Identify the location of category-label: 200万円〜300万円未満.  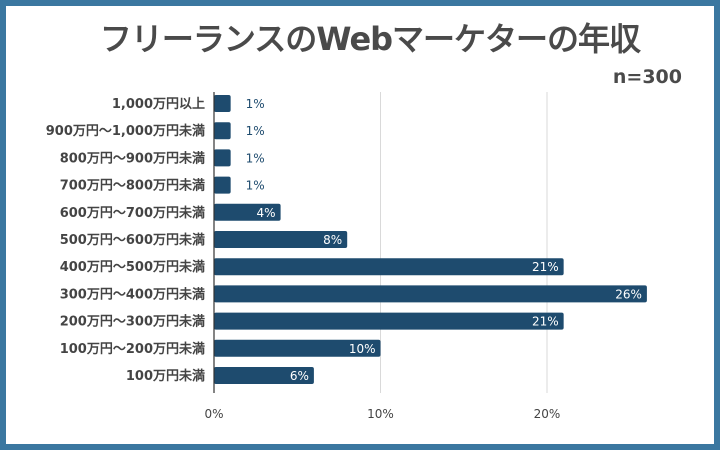
(132, 322).